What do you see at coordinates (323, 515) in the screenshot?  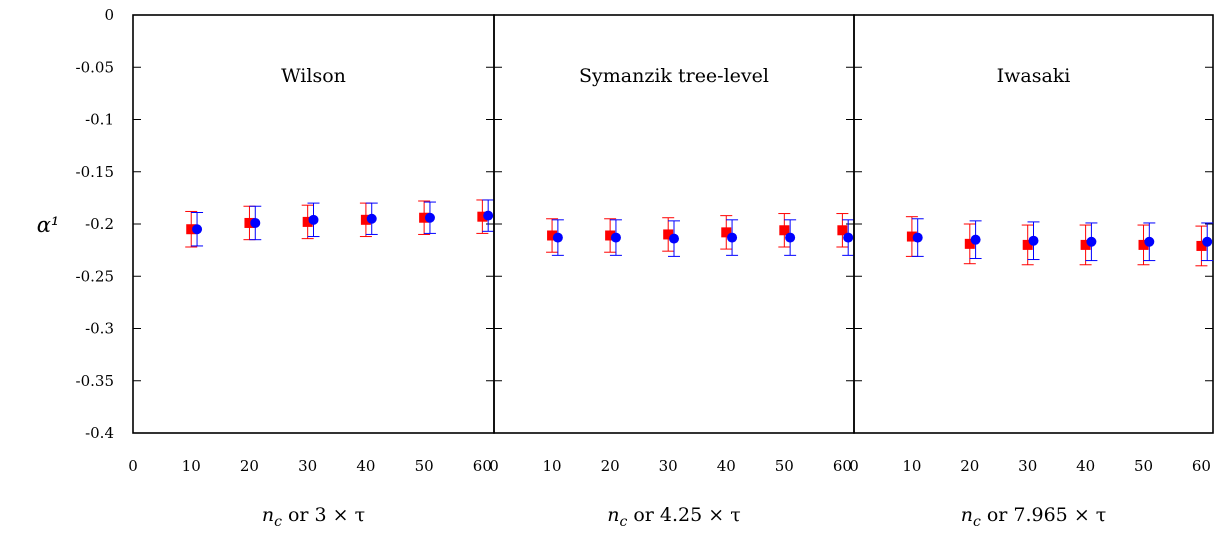 I see `x-axis-label-rest: or 3 × τ` at bounding box center [323, 515].